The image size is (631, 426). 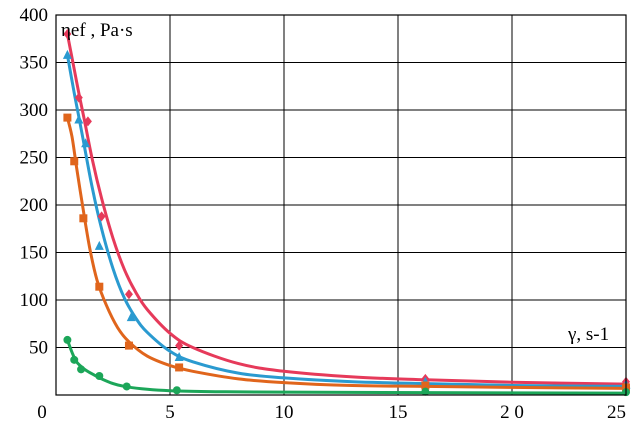 I want to click on y-tick-label: 350, so click(x=34, y=63).